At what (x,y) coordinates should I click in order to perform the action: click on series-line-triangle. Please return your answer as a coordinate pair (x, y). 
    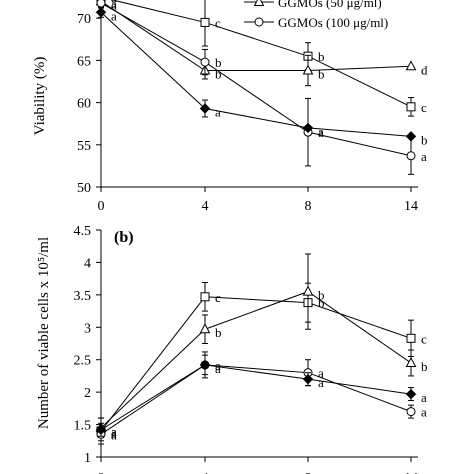
    Looking at the image, I should click on (256, 36).